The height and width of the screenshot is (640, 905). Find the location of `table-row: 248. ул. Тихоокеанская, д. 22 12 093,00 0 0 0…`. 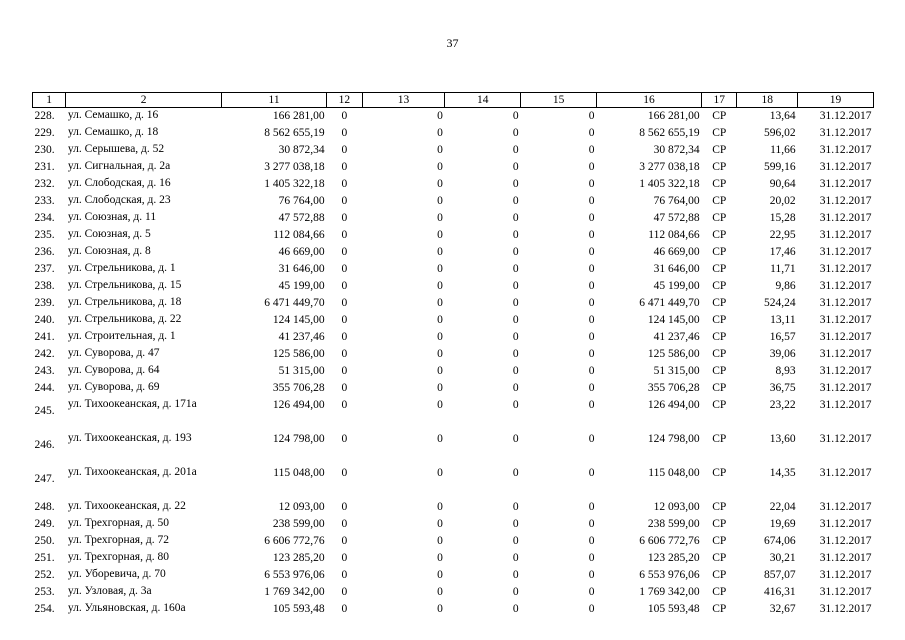

table-row: 248. ул. Тихоокеанская, д. 22 12 093,00 0 0 0… is located at coordinates (453, 507).